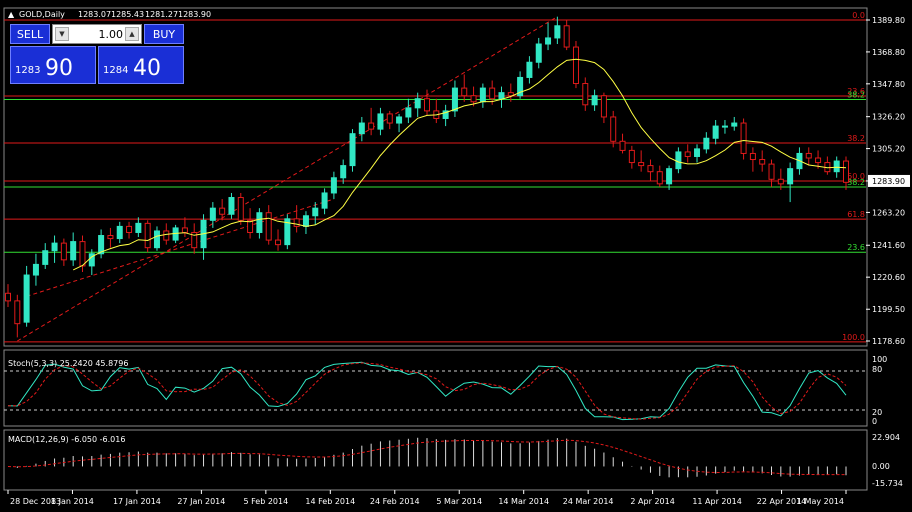 Image resolution: width=912 pixels, height=512 pixels. I want to click on macd-axis-label: -15.734, so click(887, 483).